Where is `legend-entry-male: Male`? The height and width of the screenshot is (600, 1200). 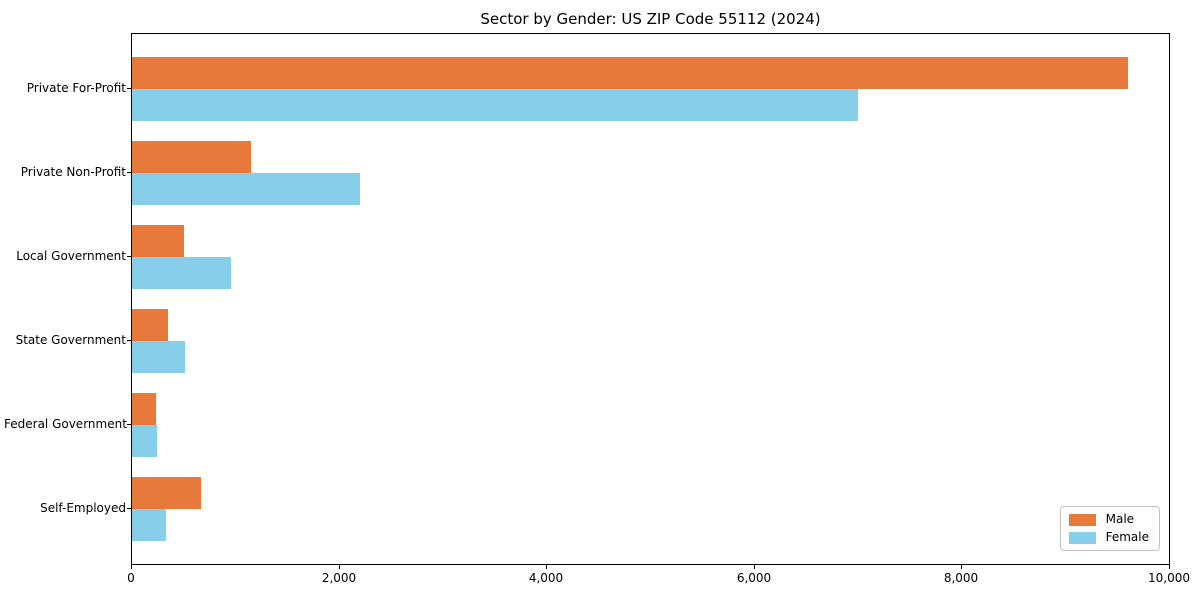
legend-entry-male: Male is located at coordinates (1108, 519).